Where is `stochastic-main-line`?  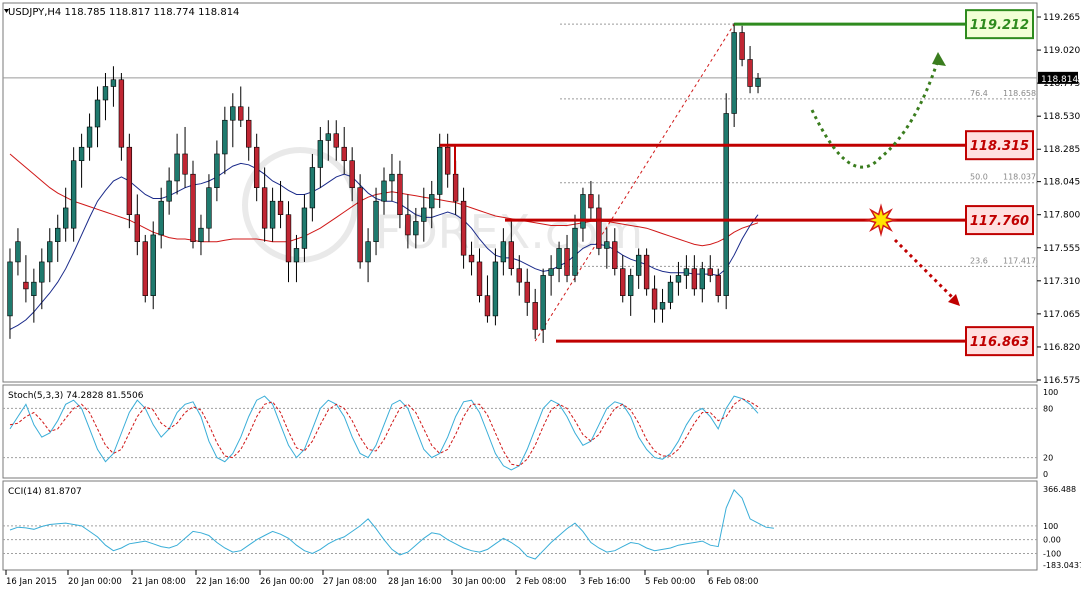
stochastic-main-line is located at coordinates (384, 433).